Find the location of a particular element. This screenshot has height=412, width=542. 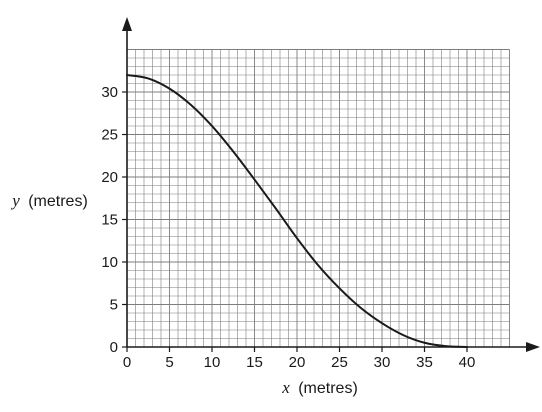

x-tick-label: 25 is located at coordinates (339, 362).